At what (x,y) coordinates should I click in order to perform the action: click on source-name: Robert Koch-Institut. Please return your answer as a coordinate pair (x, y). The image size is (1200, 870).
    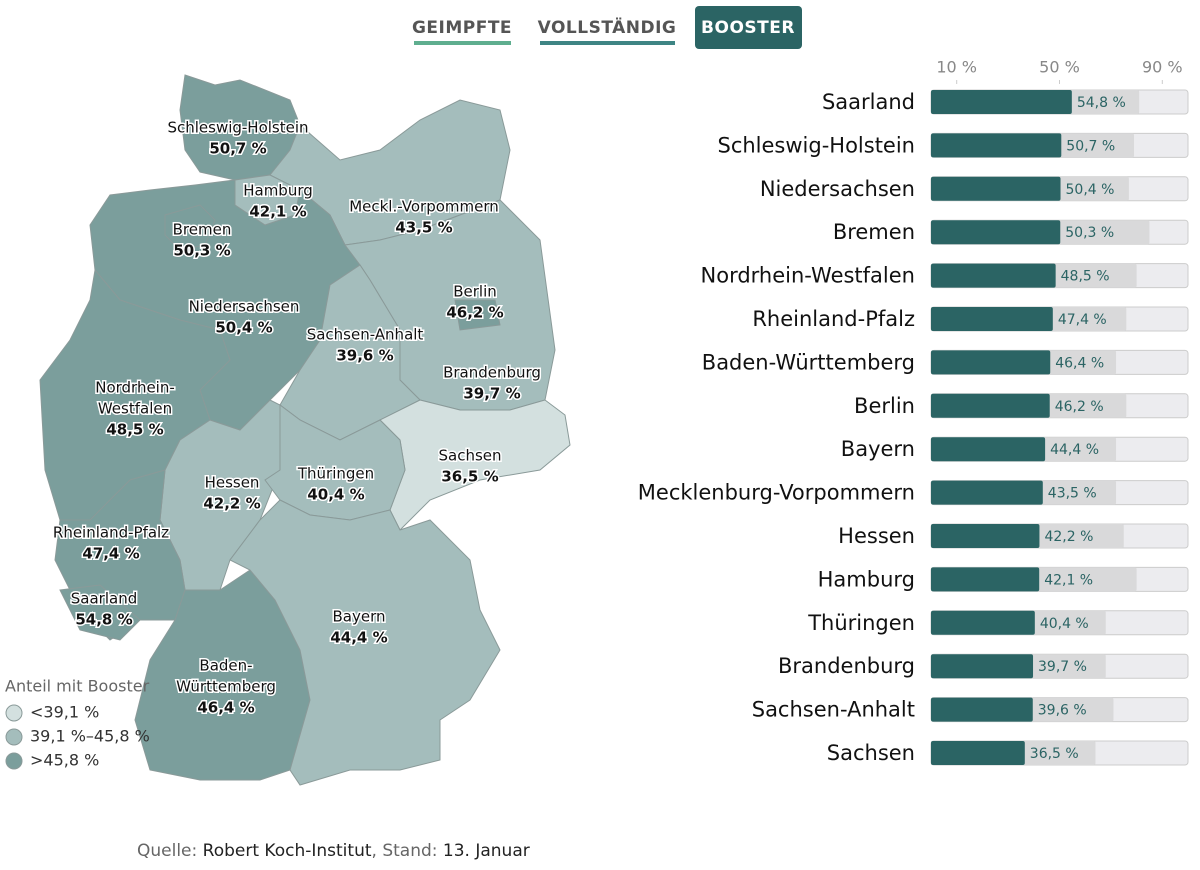
    Looking at the image, I should click on (287, 851).